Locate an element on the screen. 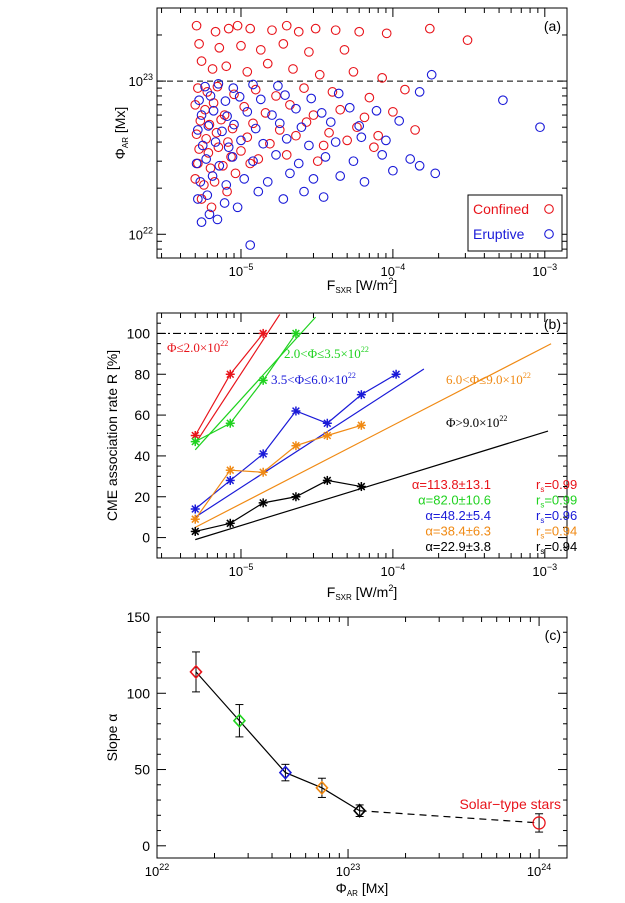 The width and height of the screenshot is (625, 903). series-label: Φ>9.0×1022 is located at coordinates (476, 422).